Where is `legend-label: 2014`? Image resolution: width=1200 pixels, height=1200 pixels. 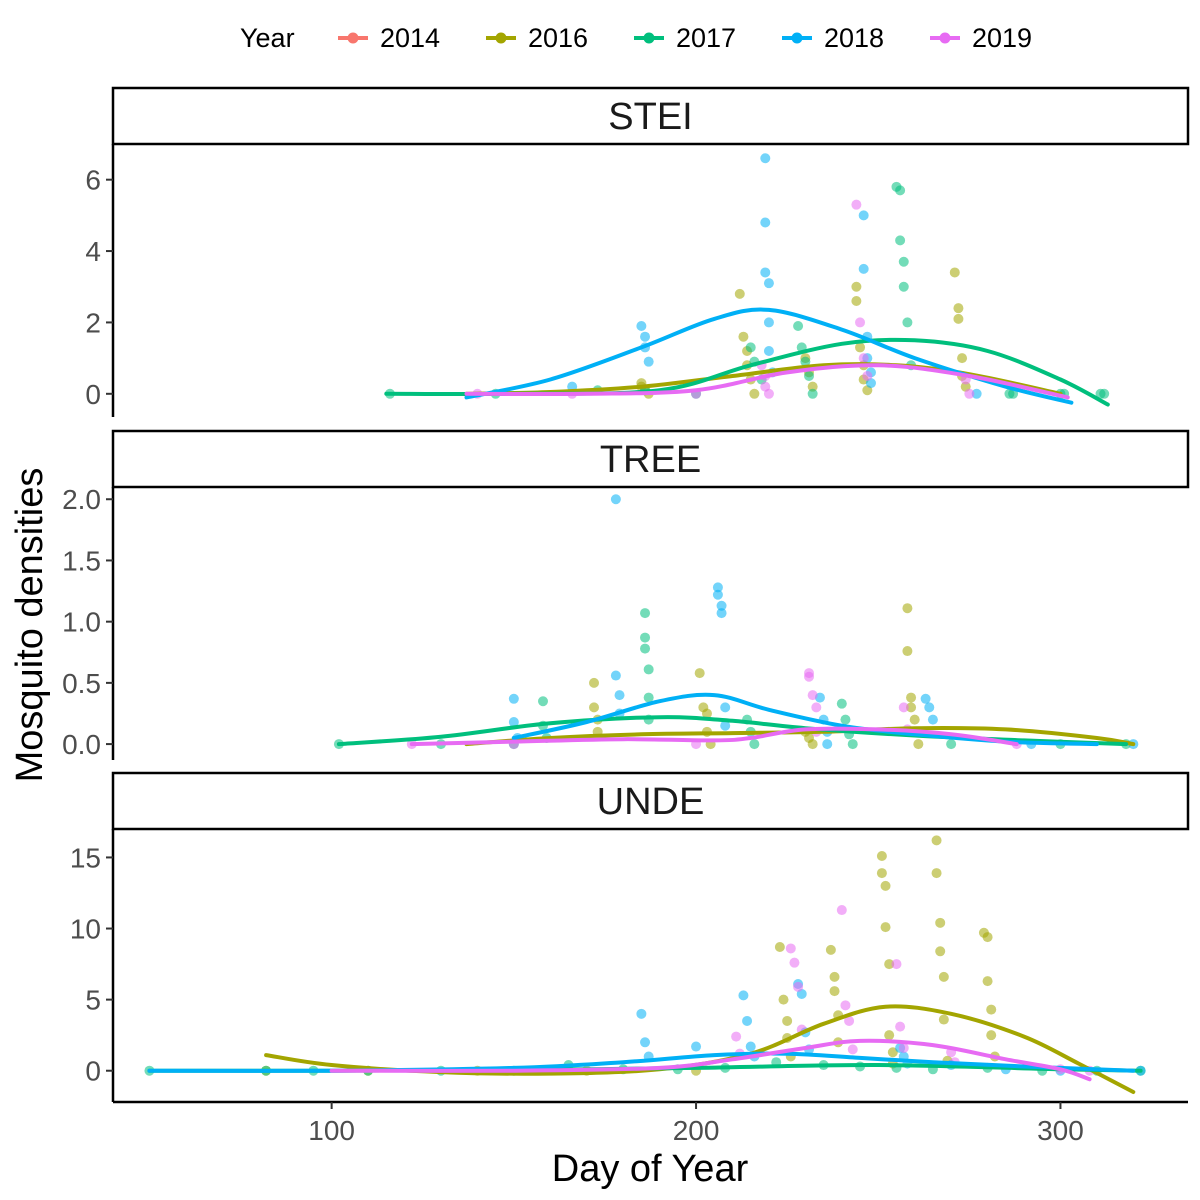
legend-label: 2014 is located at coordinates (410, 38).